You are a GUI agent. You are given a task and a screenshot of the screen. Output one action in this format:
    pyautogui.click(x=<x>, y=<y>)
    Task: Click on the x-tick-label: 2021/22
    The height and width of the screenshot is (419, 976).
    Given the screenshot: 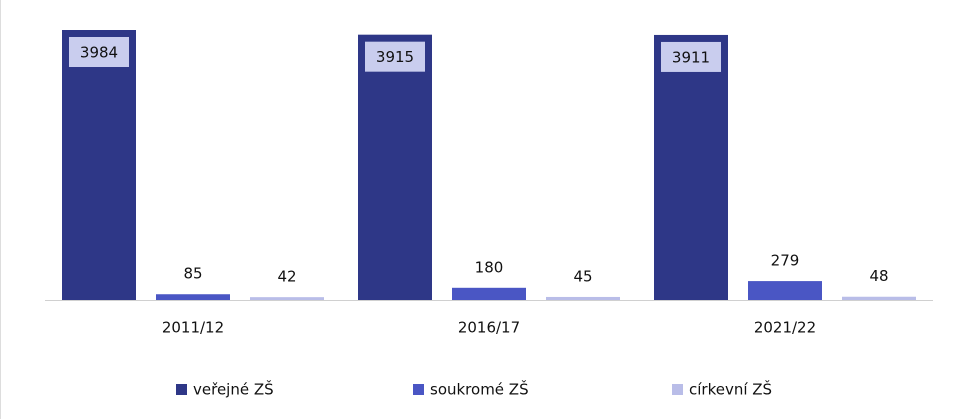 What is the action you would take?
    pyautogui.click(x=785, y=328)
    